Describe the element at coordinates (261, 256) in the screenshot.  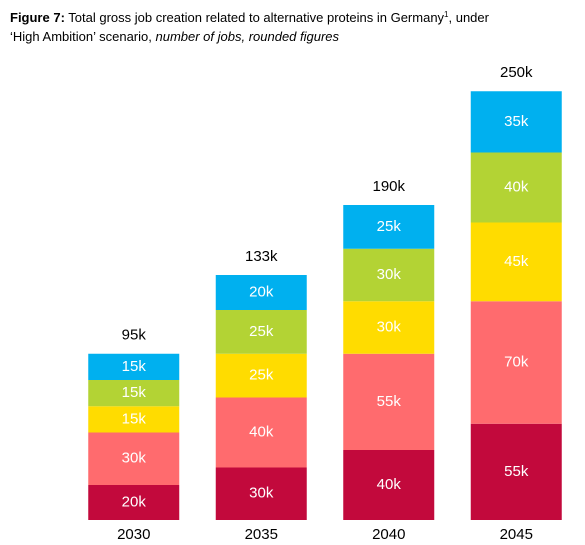
I see `total-label: 133k` at that location.